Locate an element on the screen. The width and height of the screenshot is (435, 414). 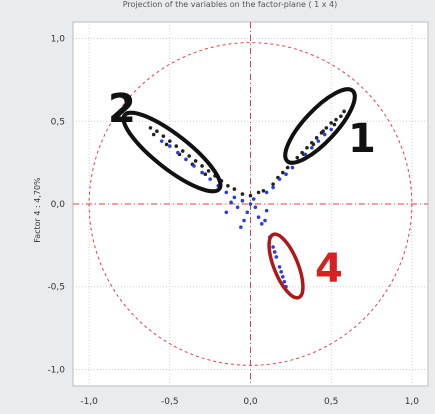
y-tick-label: 0,5 is located at coordinates (58, 122).